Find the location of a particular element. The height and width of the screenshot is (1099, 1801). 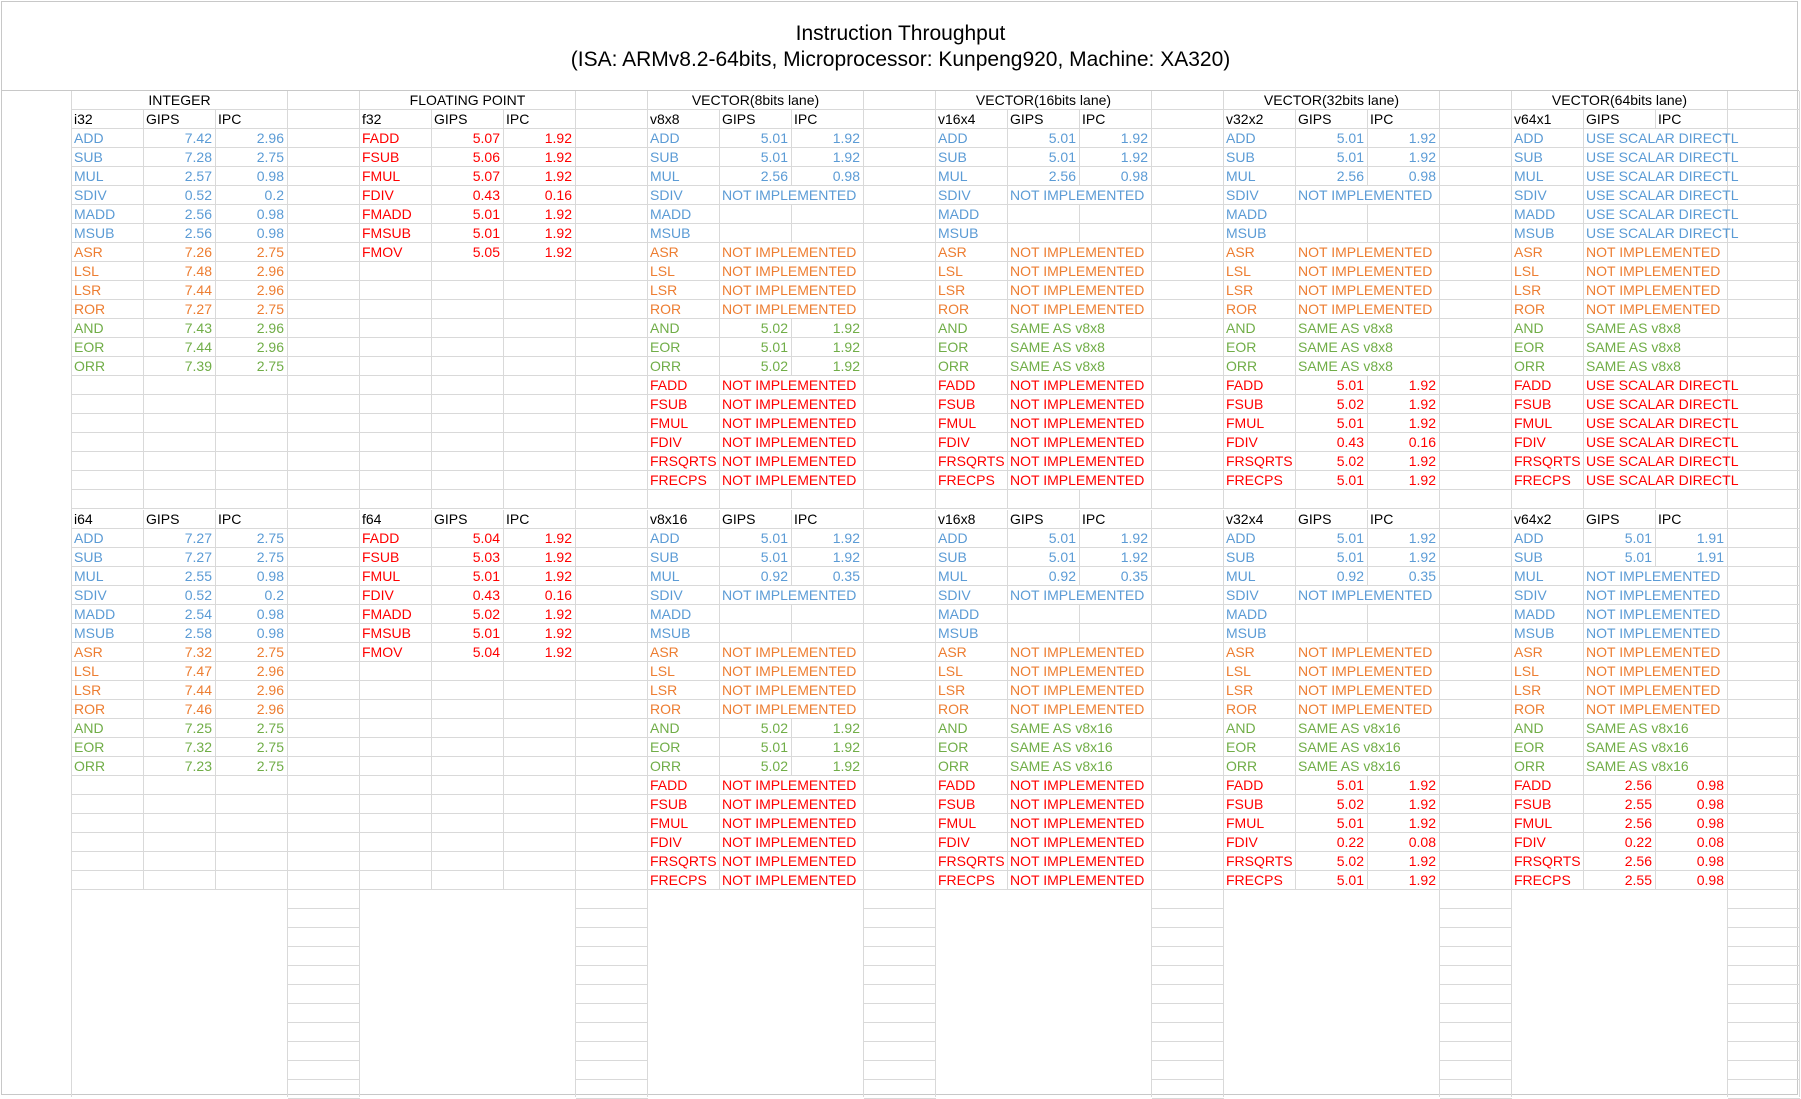

op-name-cell: ORR is located at coordinates (972, 366).